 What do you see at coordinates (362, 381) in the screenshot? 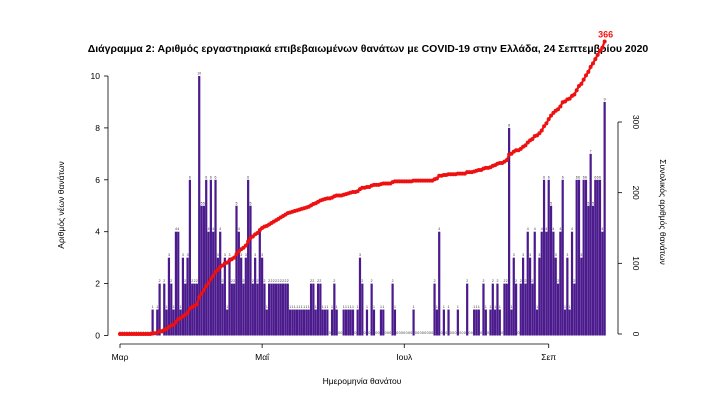
I see `x-axis-label: Ημερομηνία θανάτου` at bounding box center [362, 381].